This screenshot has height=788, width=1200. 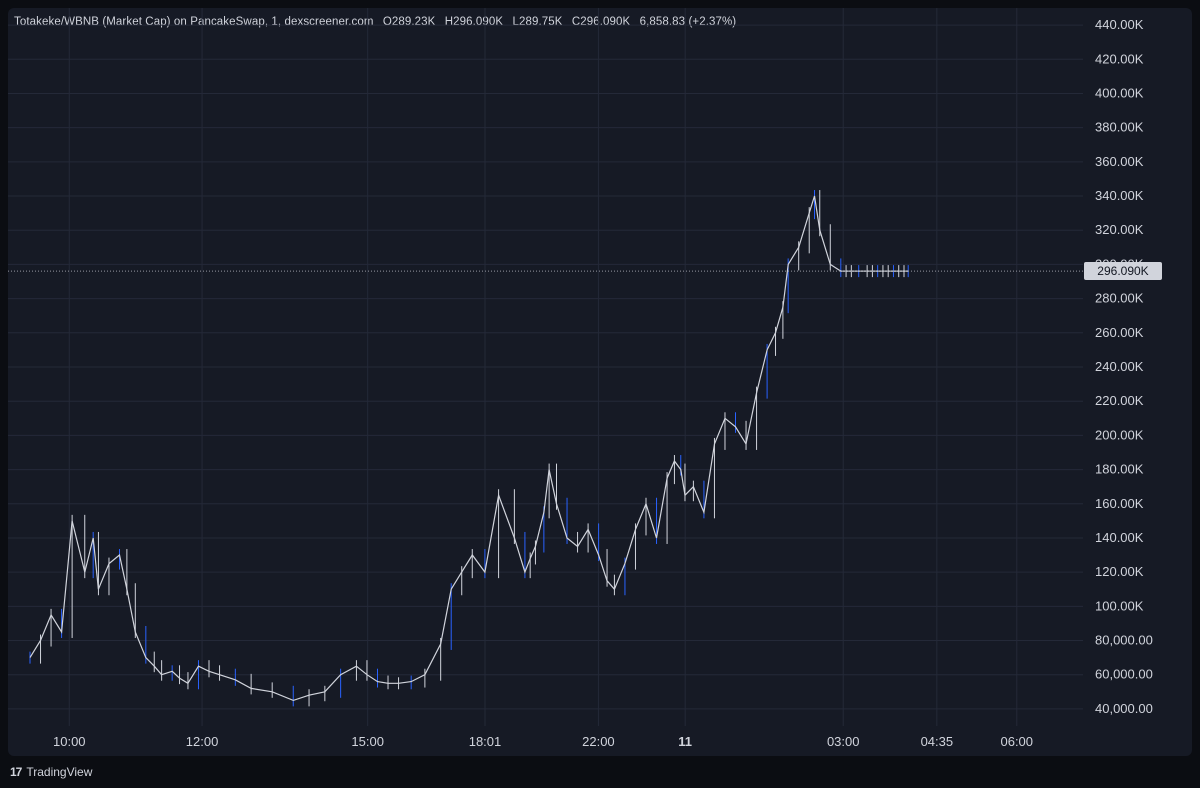 I want to click on y-tick-label: 260.00K, so click(x=1119, y=332).